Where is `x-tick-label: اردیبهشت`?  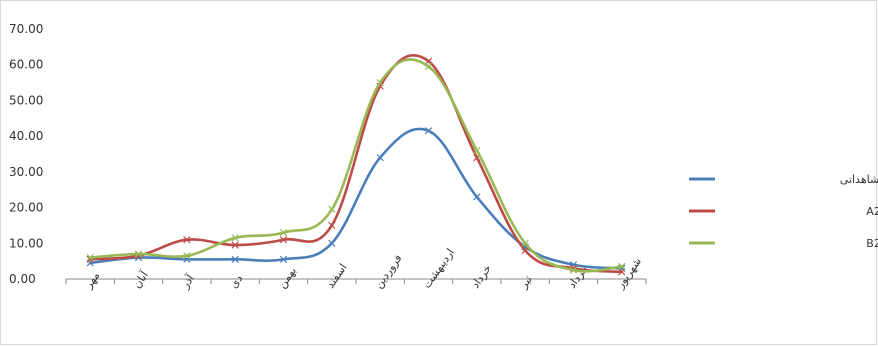 x-tick-label: اردیبهشت is located at coordinates (438, 268).